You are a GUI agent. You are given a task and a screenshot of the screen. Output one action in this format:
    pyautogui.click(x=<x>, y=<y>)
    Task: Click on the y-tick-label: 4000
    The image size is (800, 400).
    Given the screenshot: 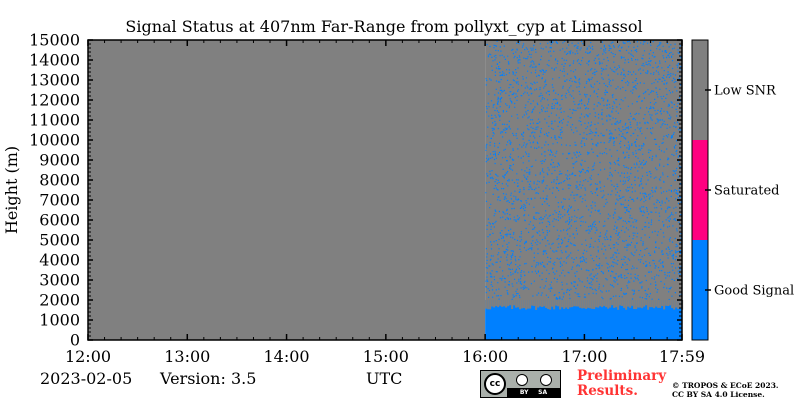 What is the action you would take?
    pyautogui.click(x=59, y=260)
    